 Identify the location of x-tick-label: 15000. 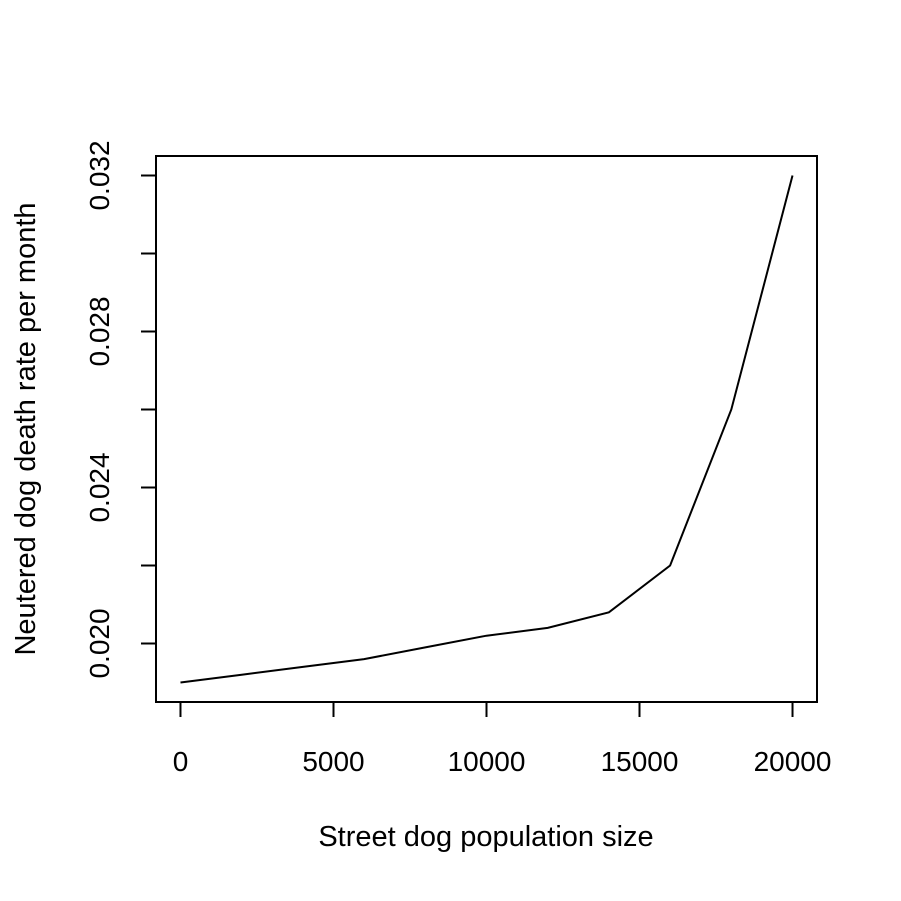
(640, 761).